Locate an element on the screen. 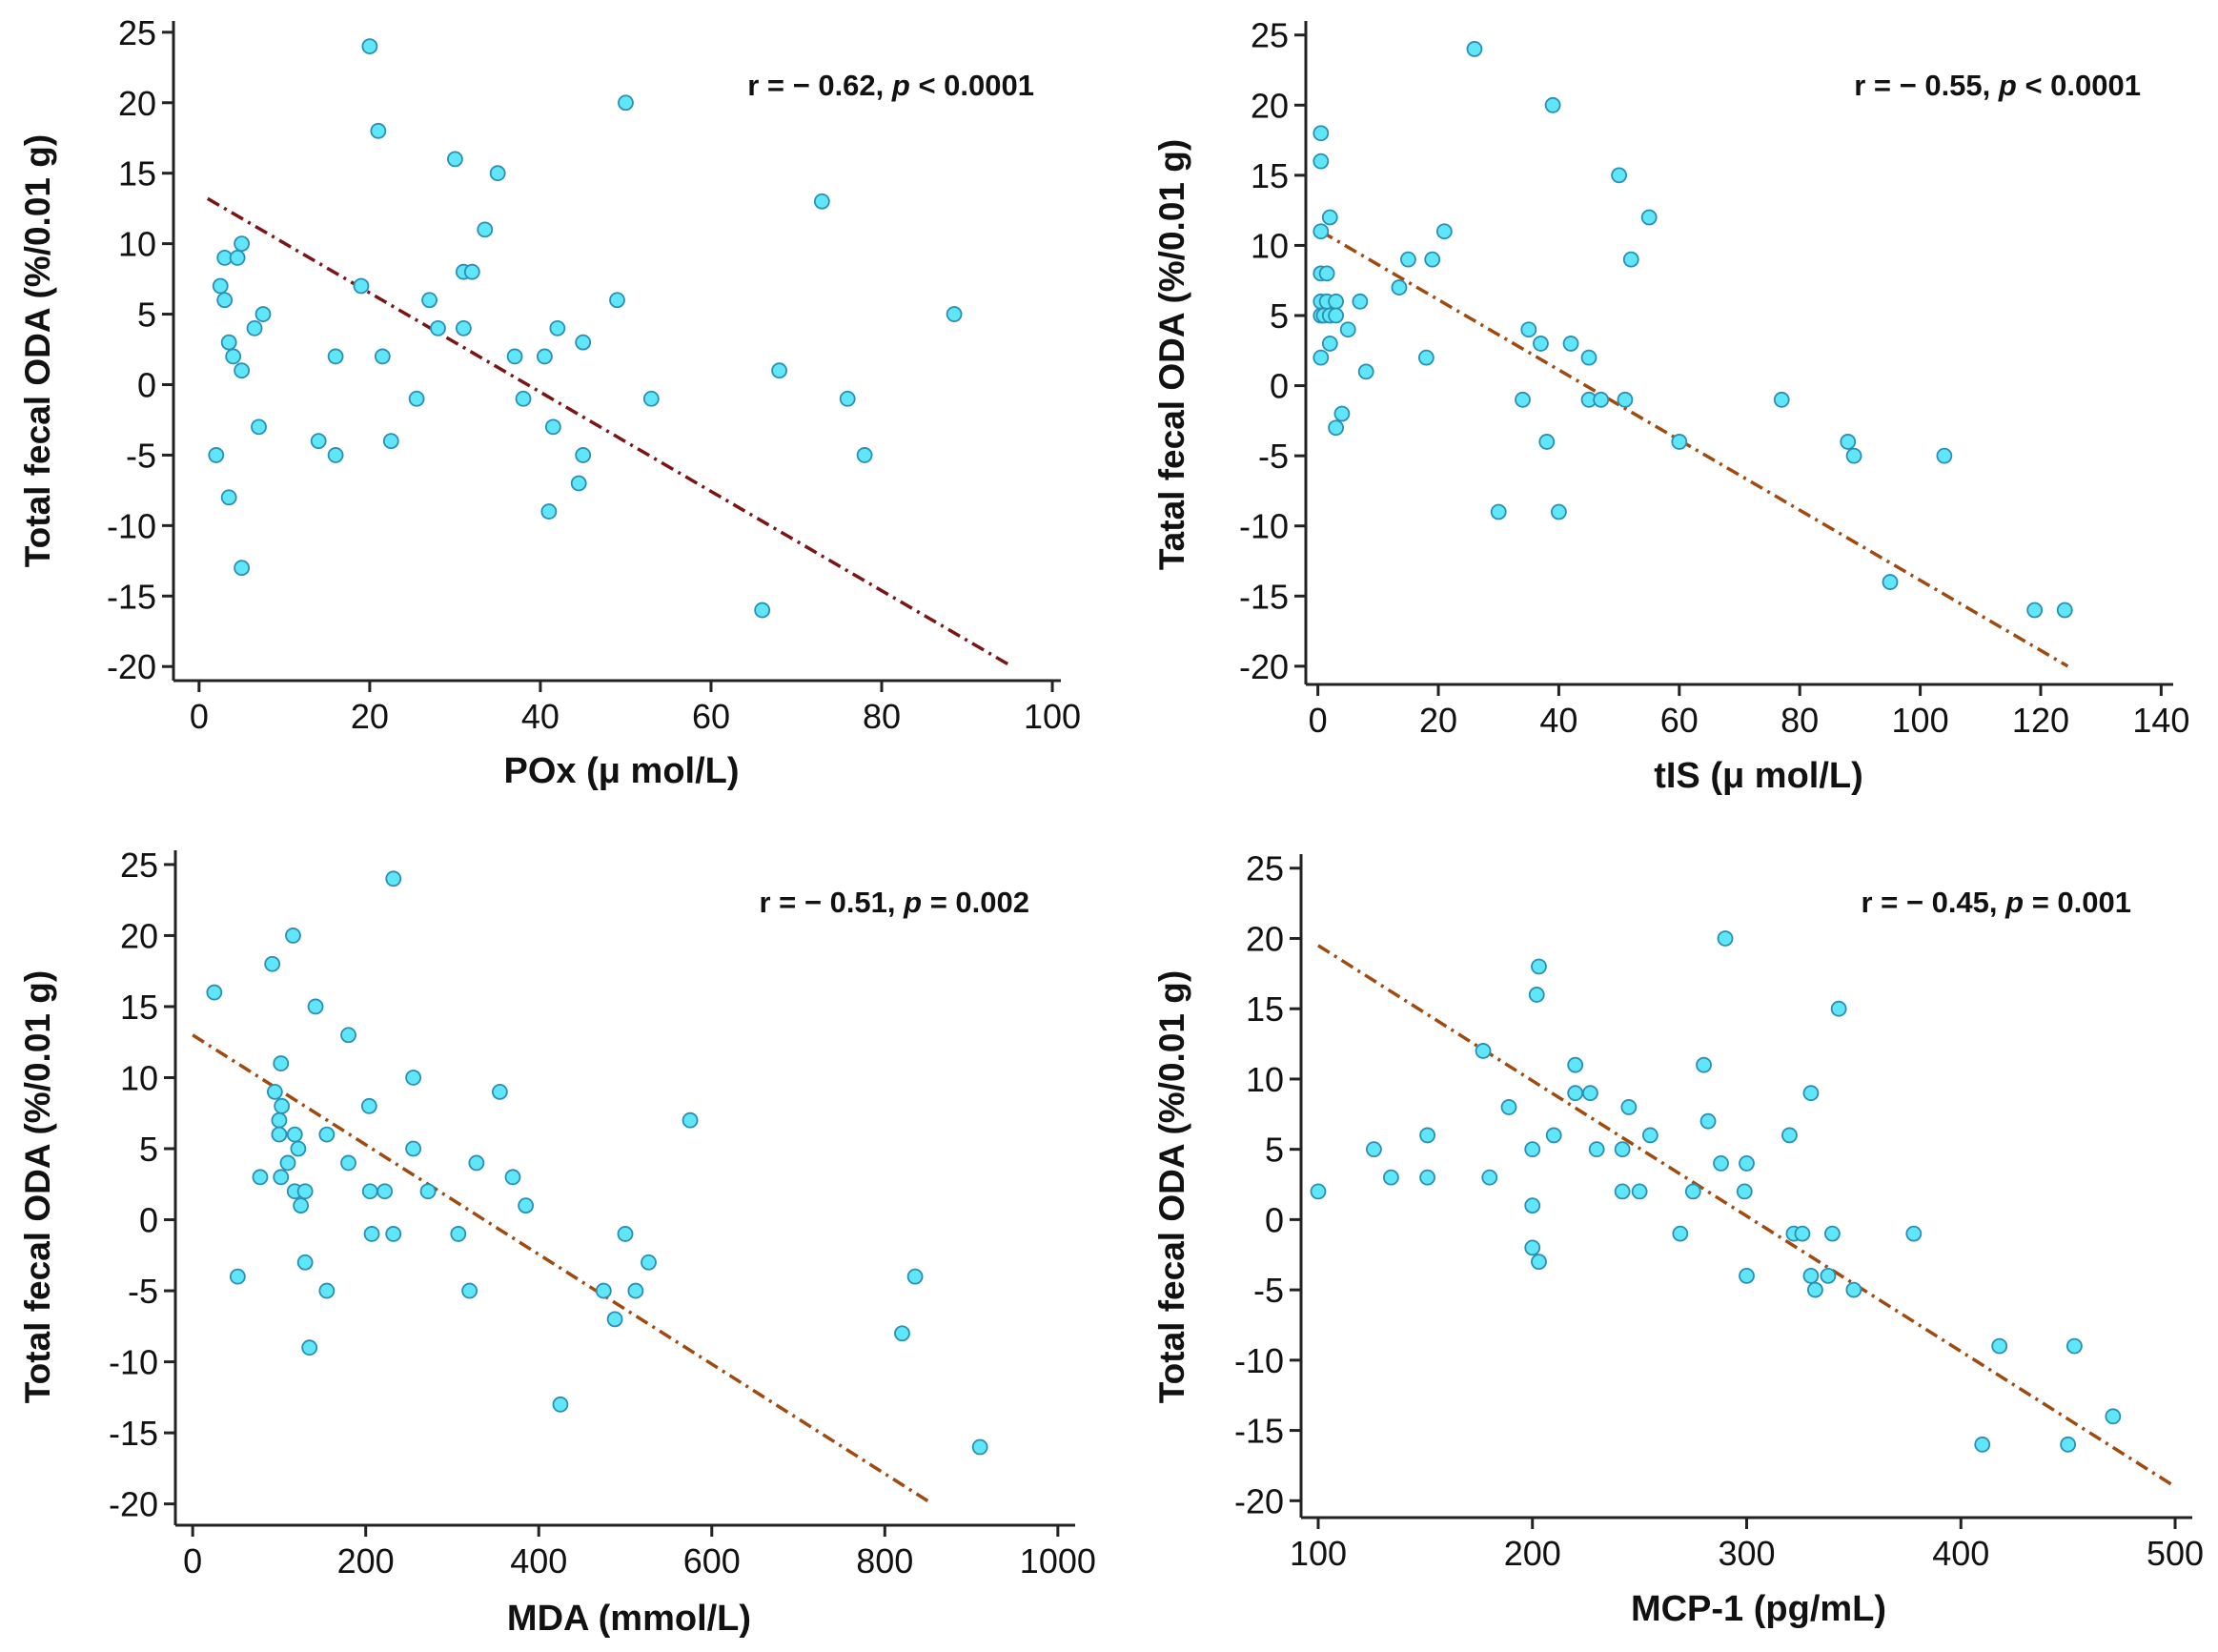 This screenshot has height=1652, width=2218. x-axis-title: MCP-1 (pg/mL) is located at coordinates (1758, 1609).